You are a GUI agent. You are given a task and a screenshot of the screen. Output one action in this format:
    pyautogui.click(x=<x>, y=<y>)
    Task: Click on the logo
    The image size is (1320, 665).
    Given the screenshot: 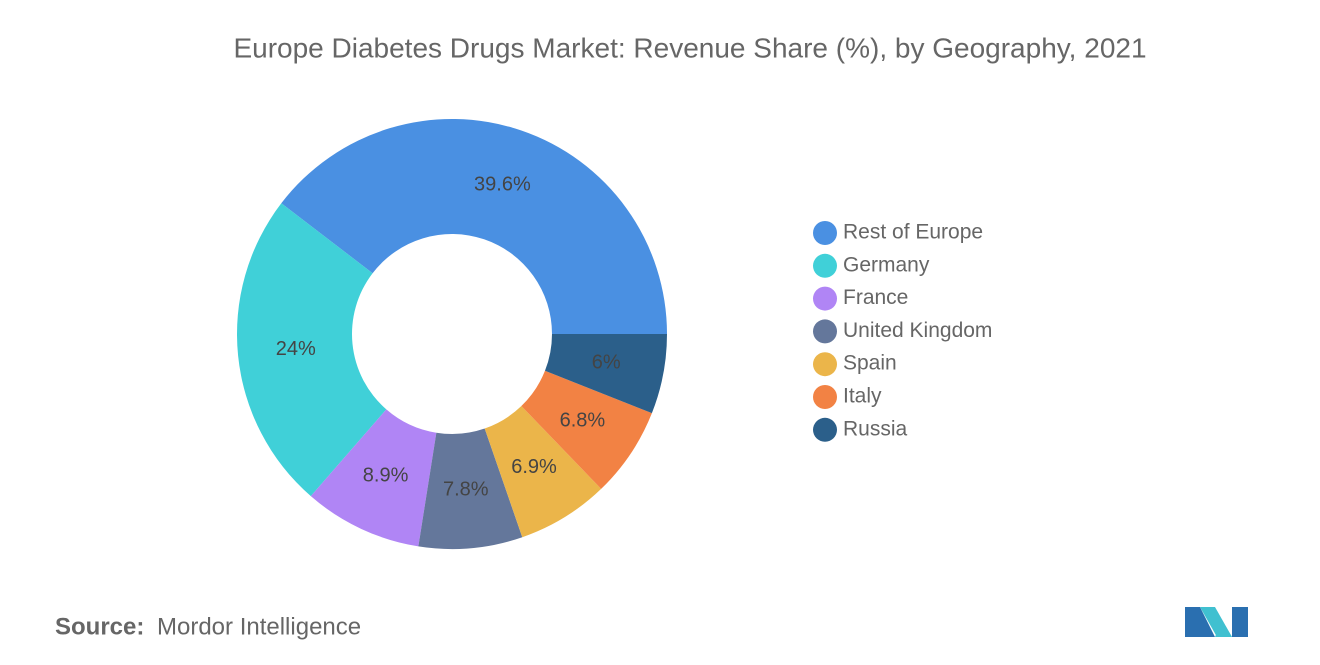 What is the action you would take?
    pyautogui.click(x=1216, y=622)
    